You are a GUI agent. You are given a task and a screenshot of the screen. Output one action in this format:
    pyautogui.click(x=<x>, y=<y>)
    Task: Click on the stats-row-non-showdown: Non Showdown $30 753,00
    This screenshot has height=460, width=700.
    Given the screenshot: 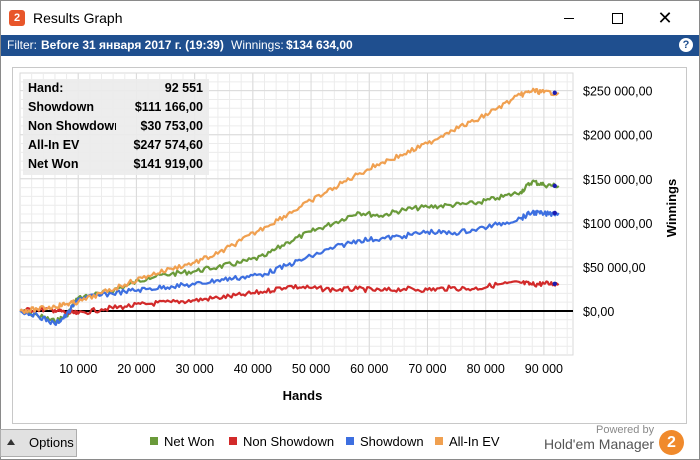 What is the action you would take?
    pyautogui.click(x=115, y=128)
    